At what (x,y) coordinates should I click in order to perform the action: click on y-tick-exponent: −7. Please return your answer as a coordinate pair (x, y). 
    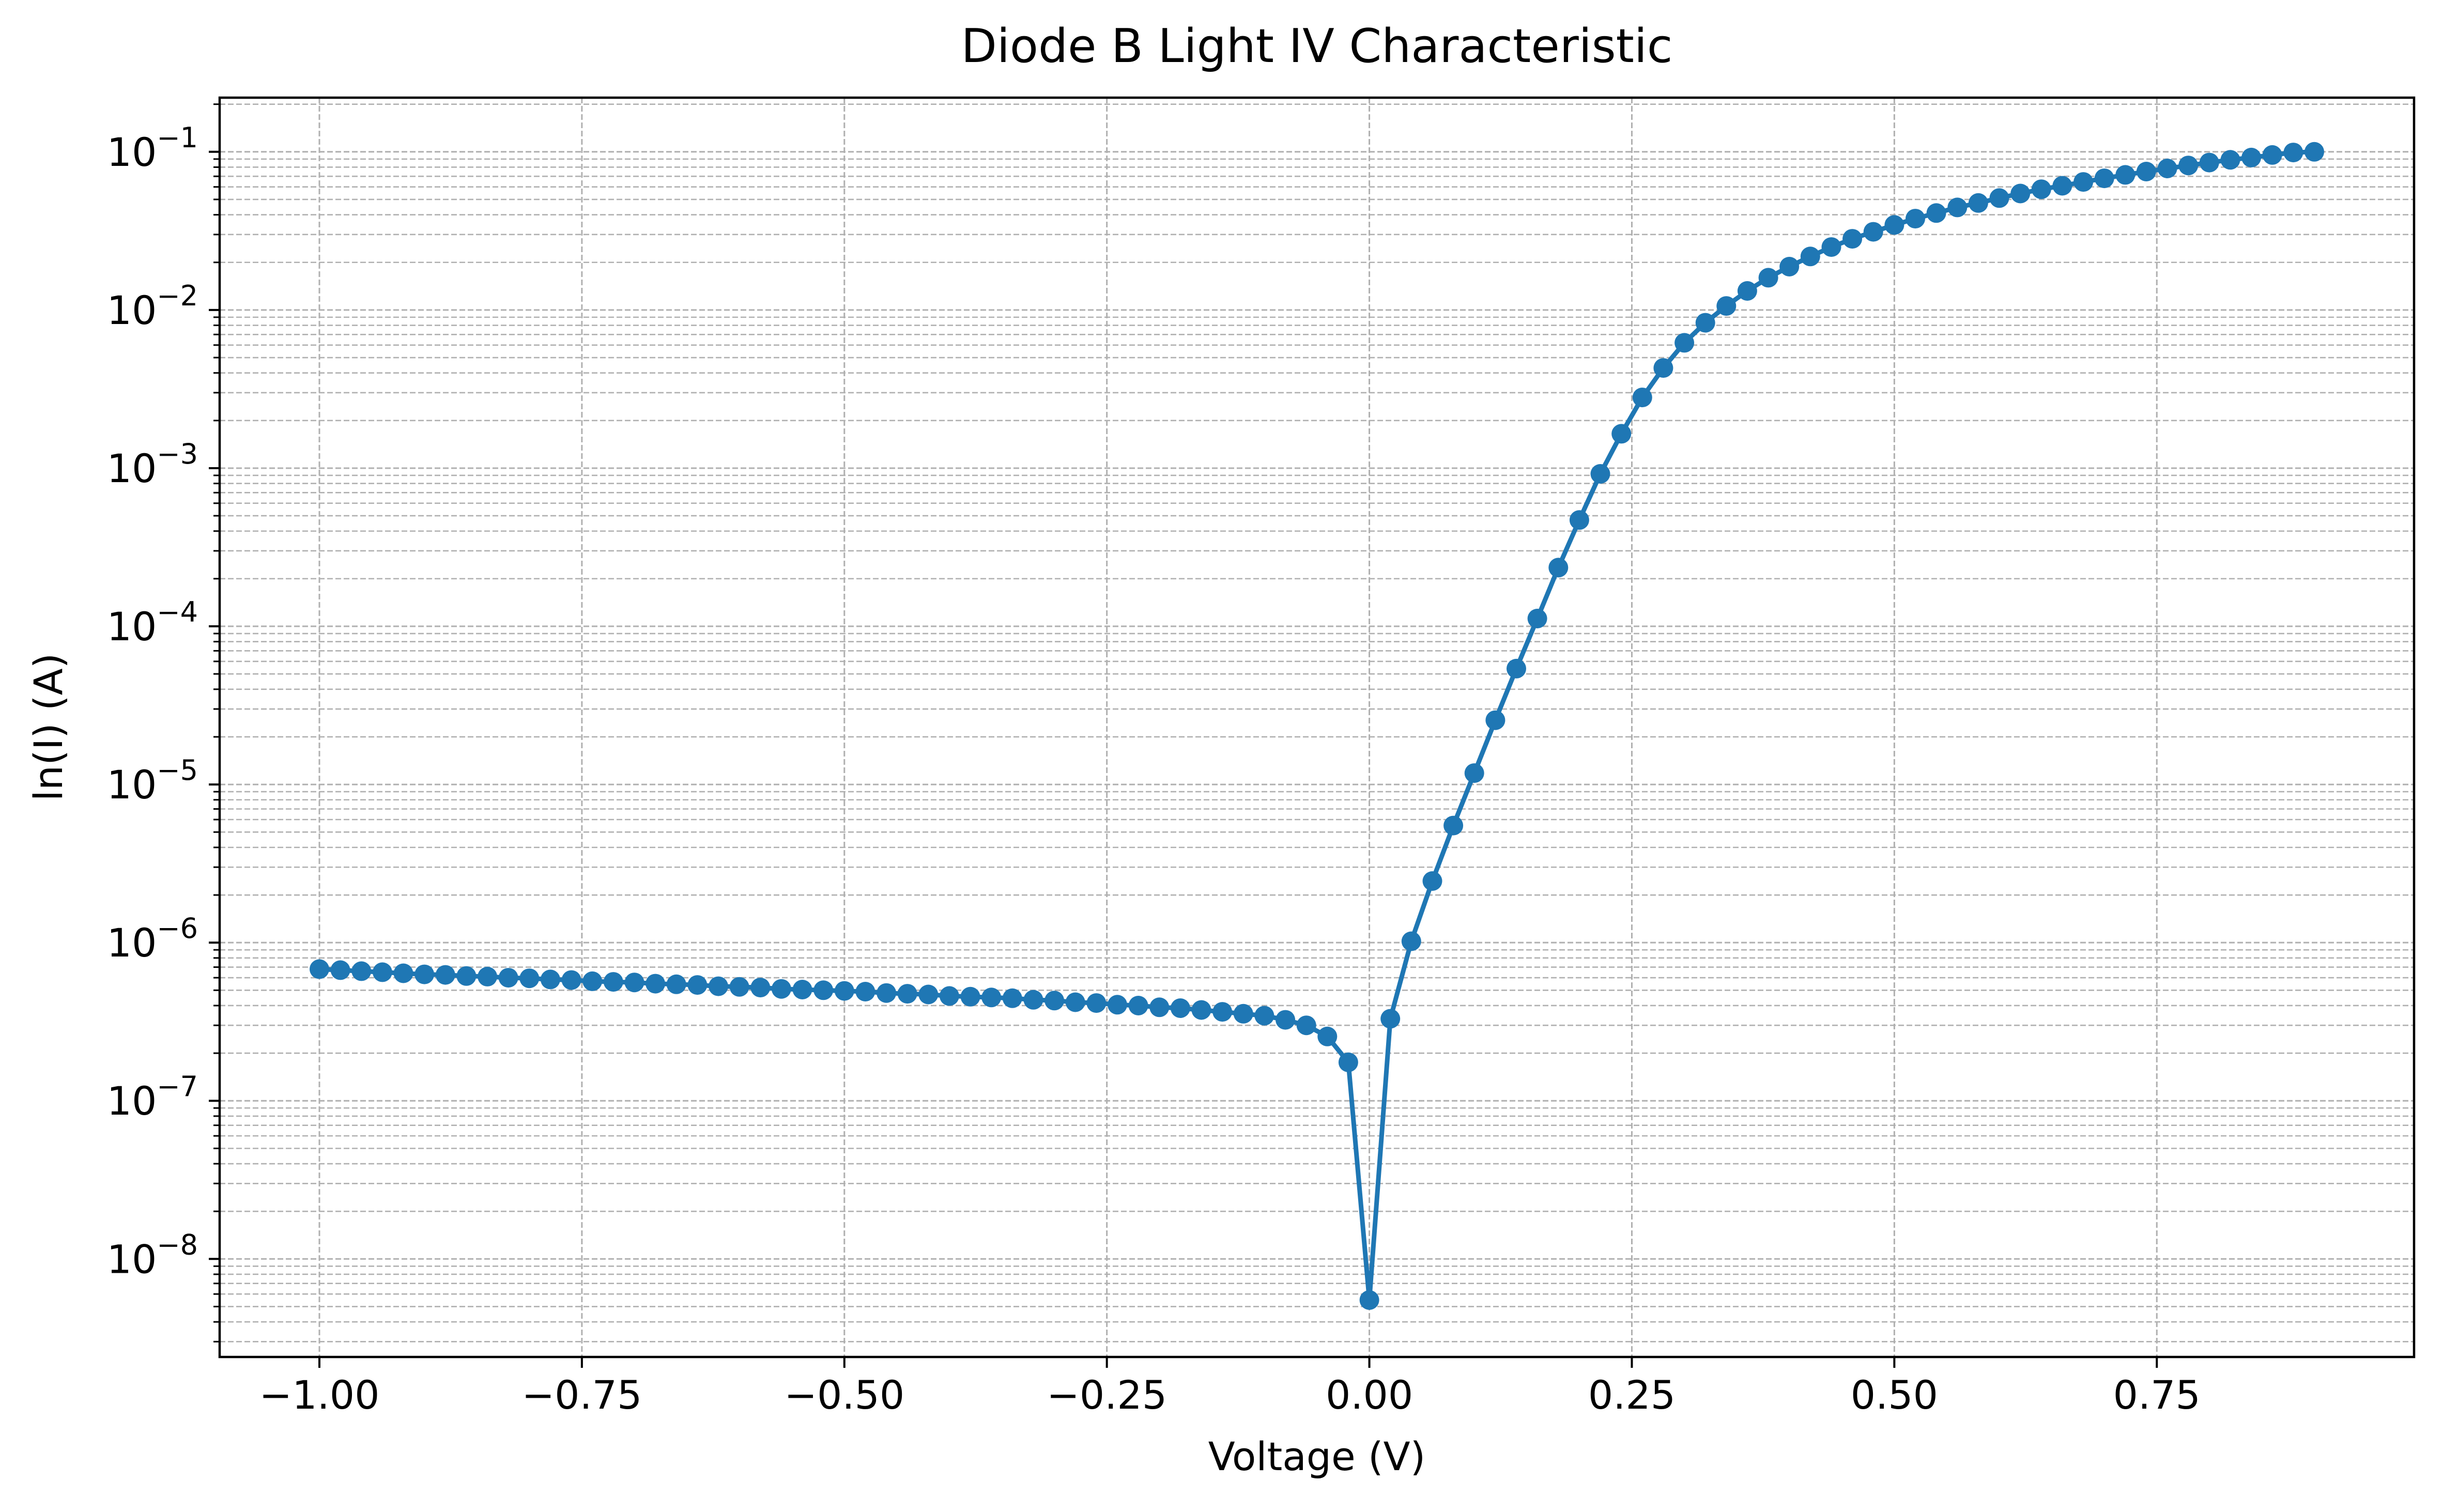
    Looking at the image, I should click on (177, 1086).